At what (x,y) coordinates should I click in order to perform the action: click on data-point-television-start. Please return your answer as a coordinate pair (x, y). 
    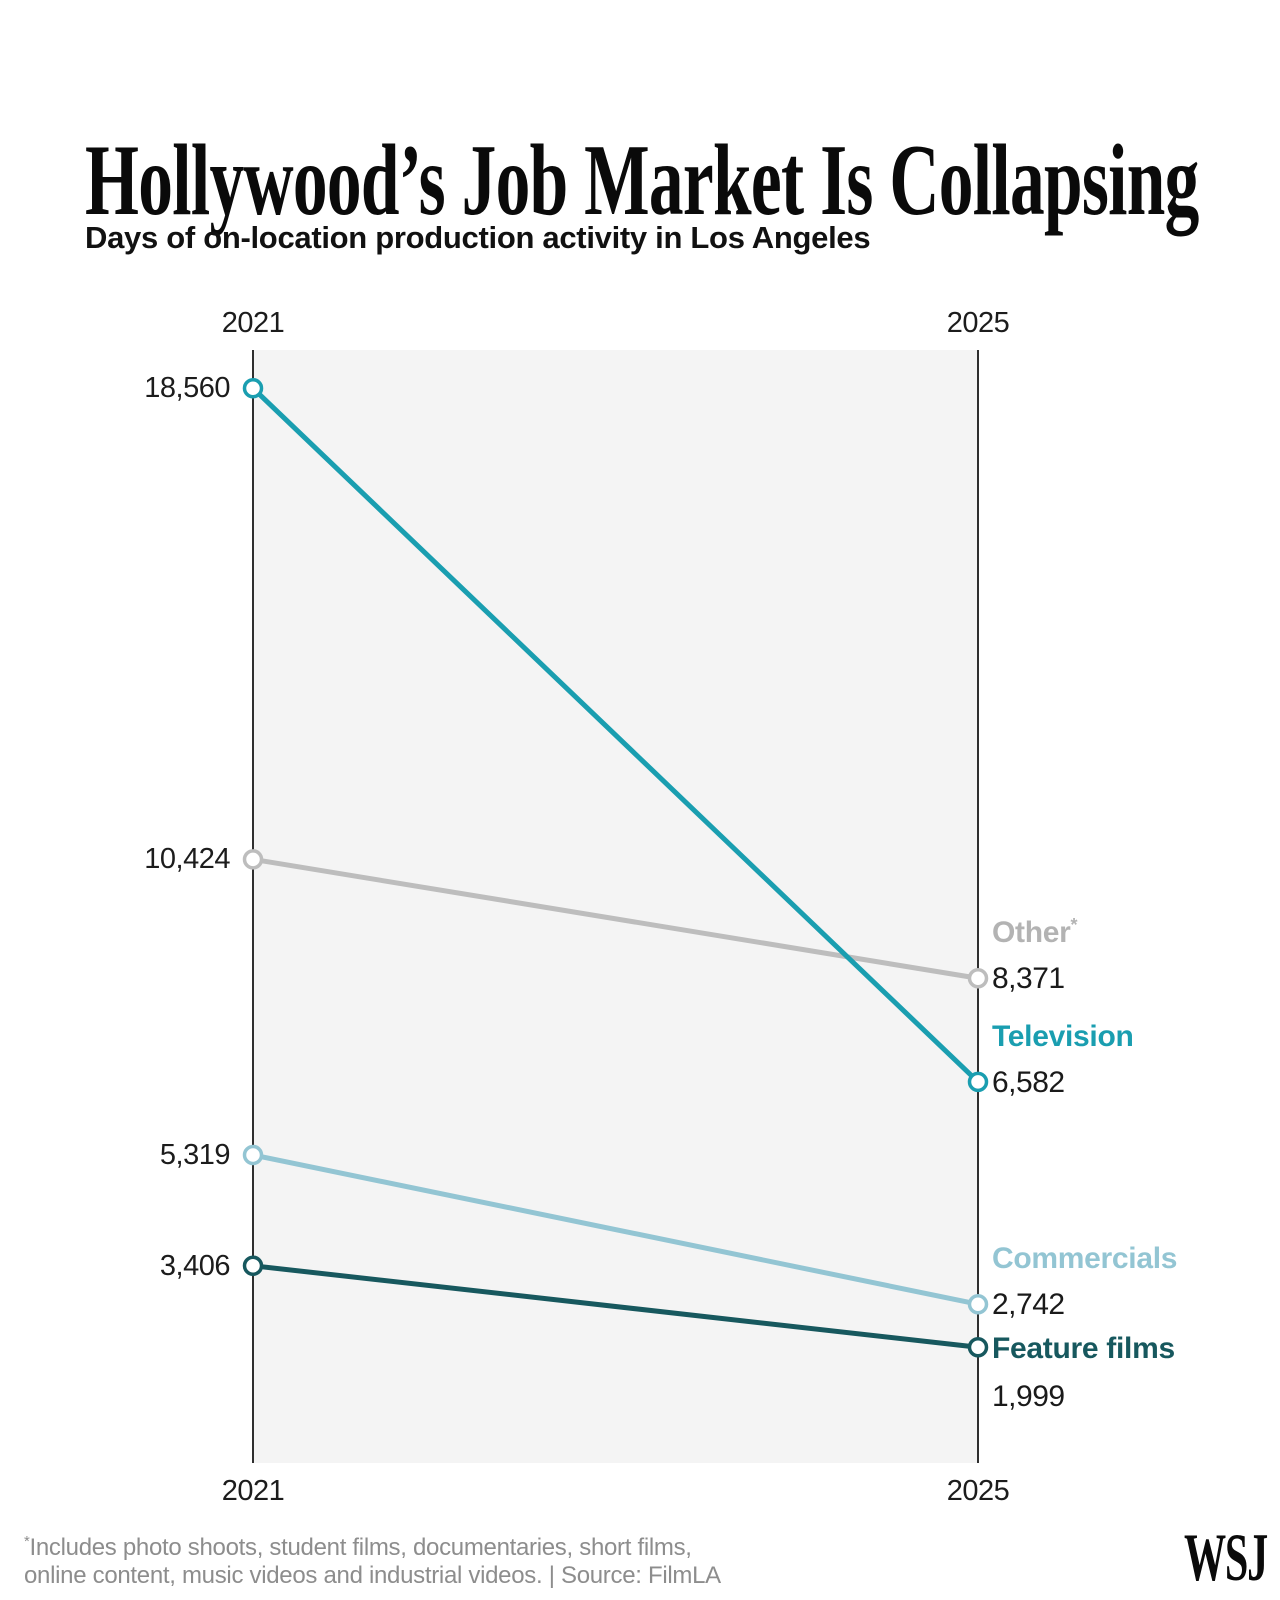
    Looking at the image, I should click on (253, 388).